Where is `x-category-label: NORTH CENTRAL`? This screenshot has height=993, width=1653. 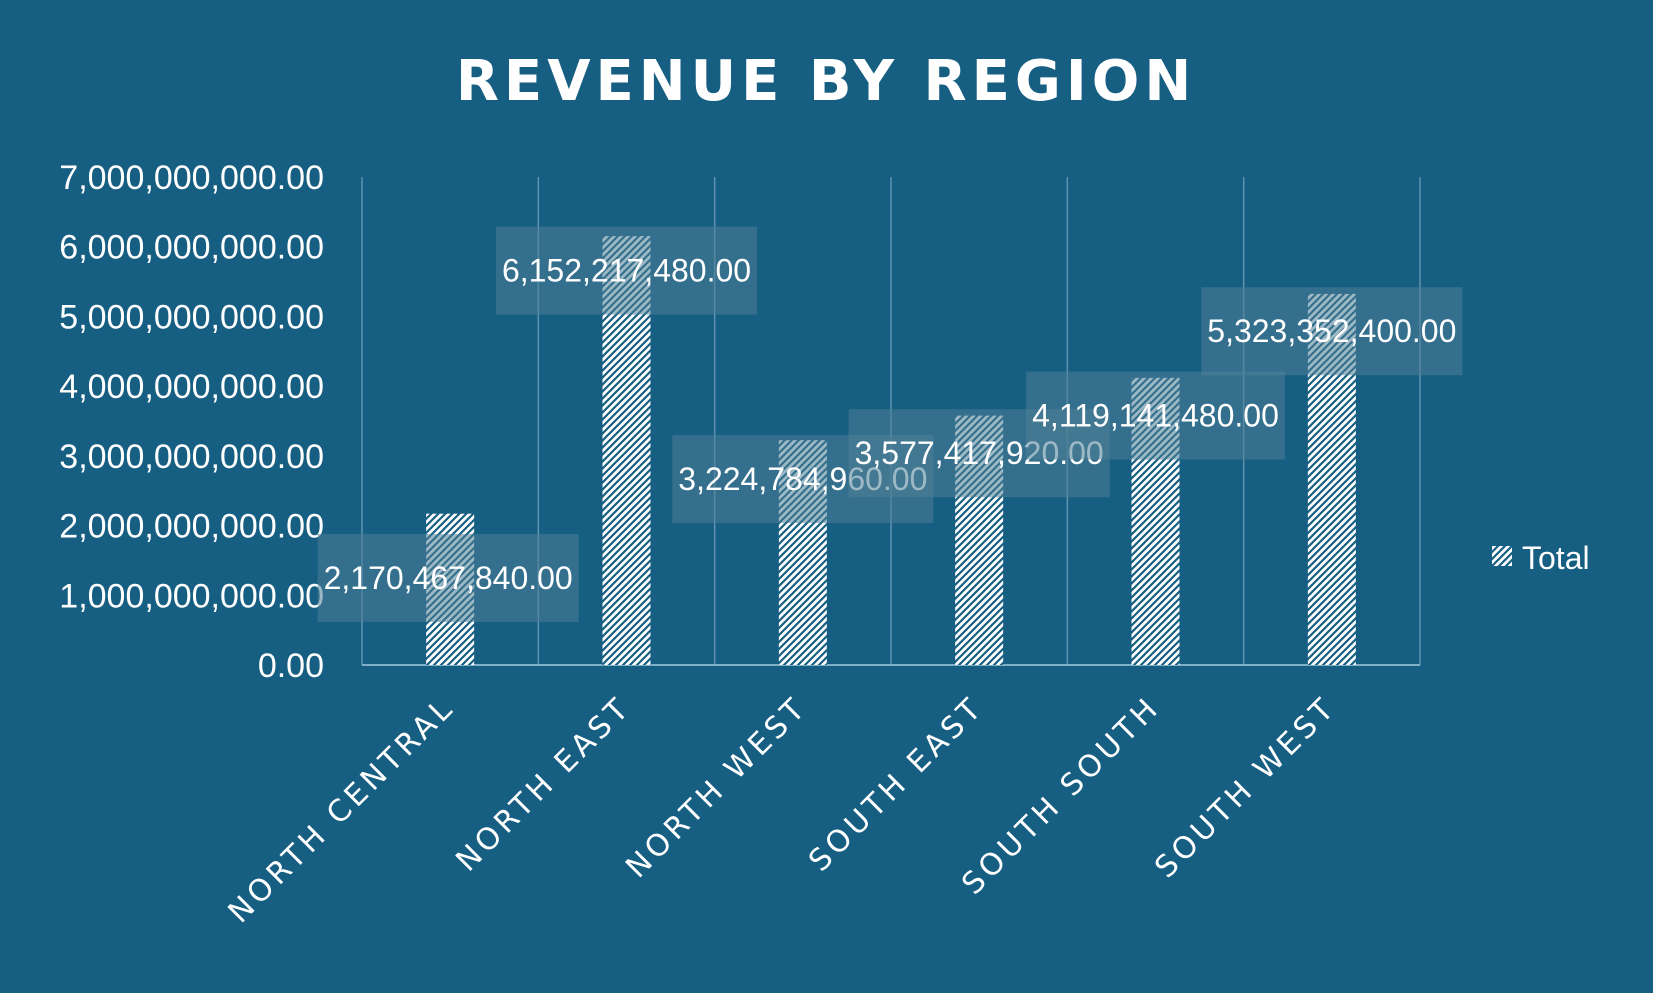
x-category-label: NORTH CENTRAL is located at coordinates (342, 810).